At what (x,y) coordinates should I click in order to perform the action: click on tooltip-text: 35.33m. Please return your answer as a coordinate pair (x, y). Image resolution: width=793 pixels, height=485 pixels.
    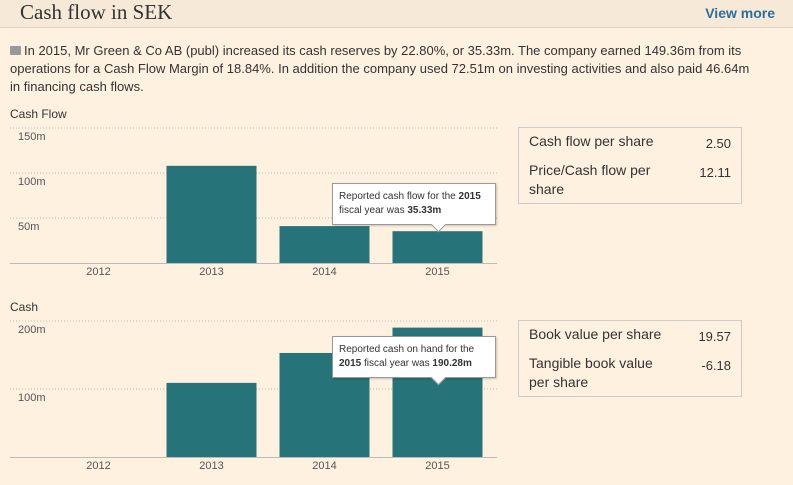
    Looking at the image, I should click on (424, 210).